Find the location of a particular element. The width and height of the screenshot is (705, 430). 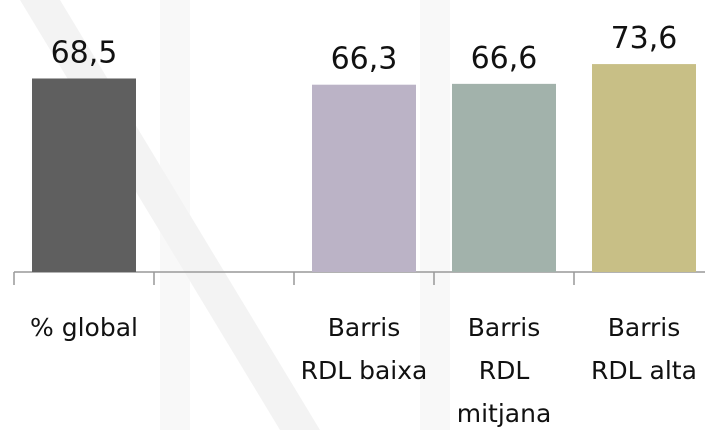

value-label: 73,6 is located at coordinates (644, 38).